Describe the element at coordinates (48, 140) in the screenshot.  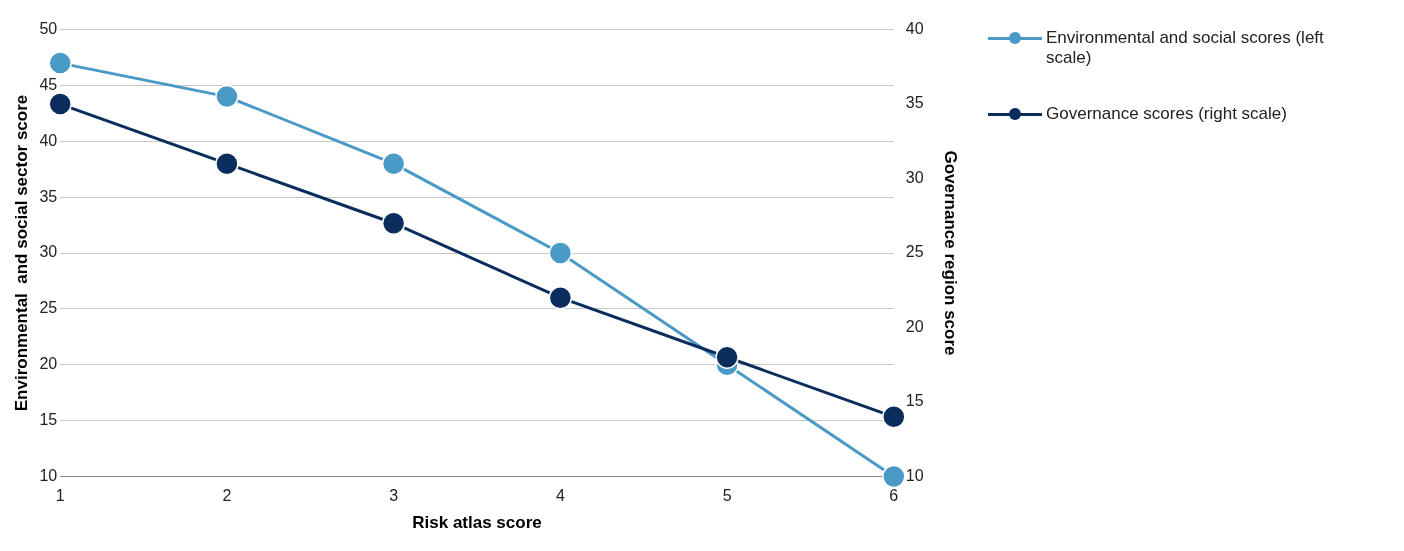
I see `y-tick-label: 40` at that location.